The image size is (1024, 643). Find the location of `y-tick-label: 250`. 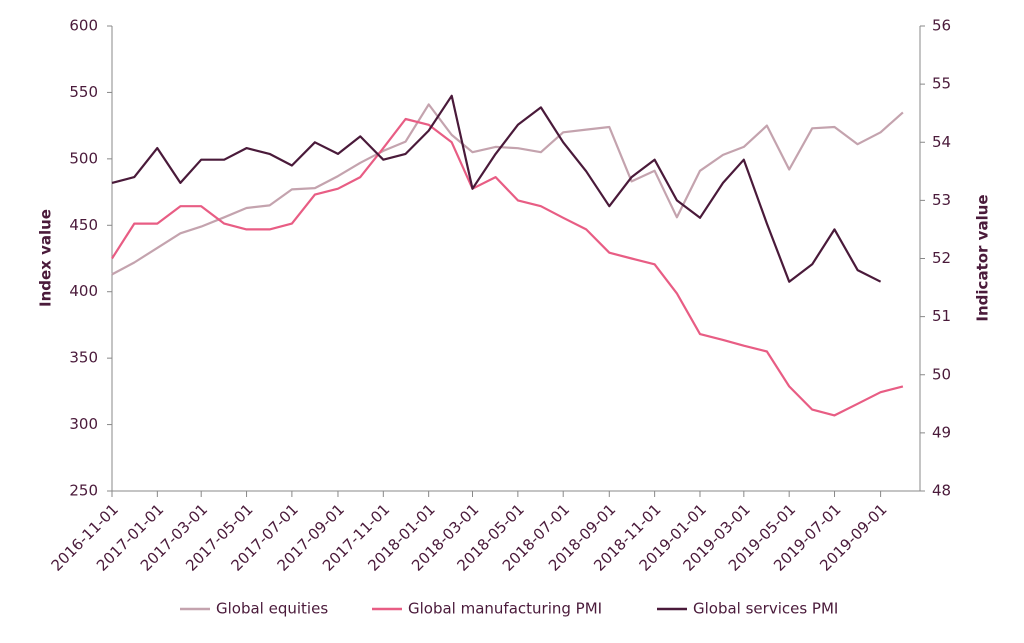

y-tick-label: 250 is located at coordinates (83, 491).